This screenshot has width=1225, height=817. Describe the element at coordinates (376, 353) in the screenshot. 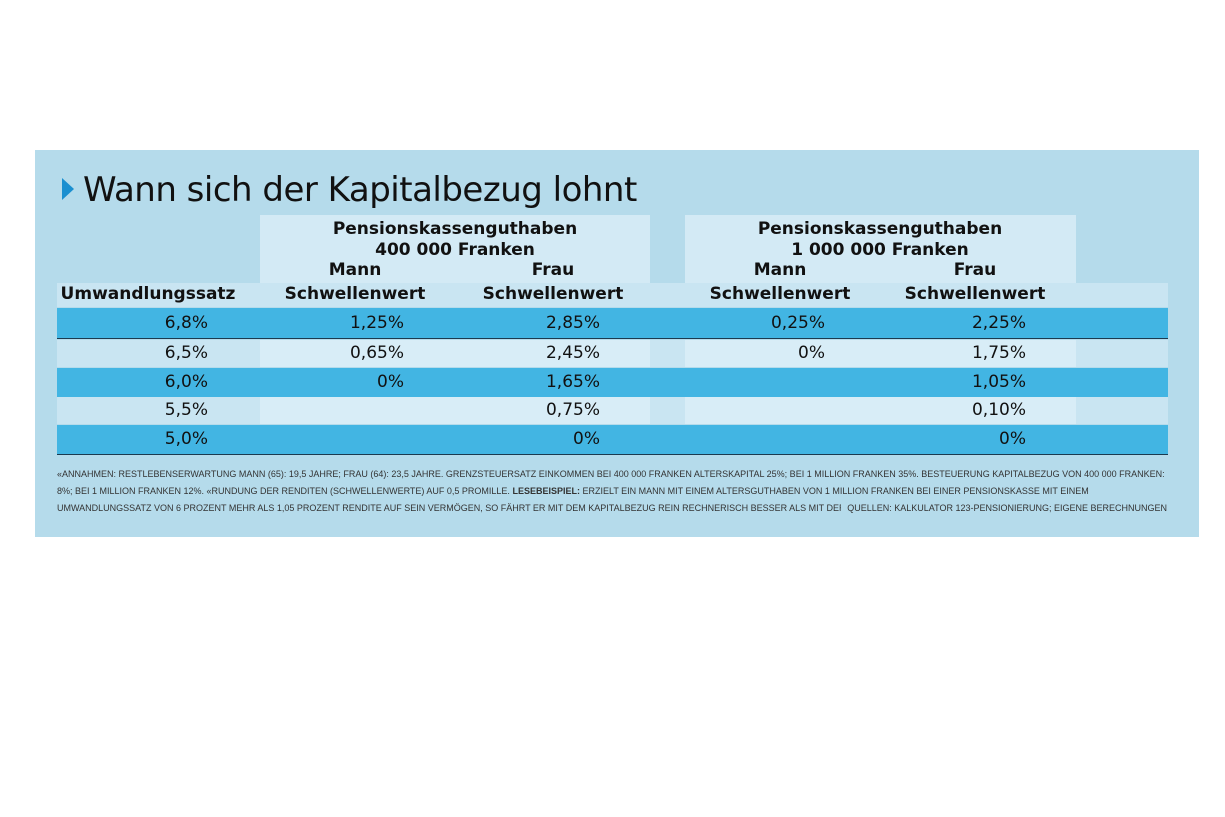

I see `cell: 0,65%` at that location.